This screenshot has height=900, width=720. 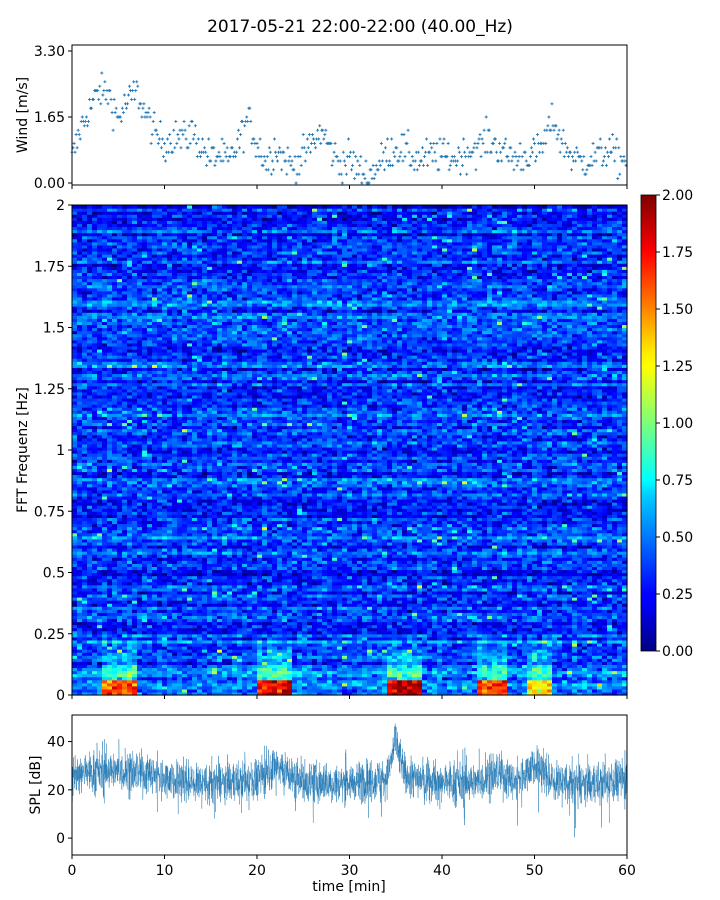 I want to click on wind-axes-frame, so click(x=349, y=115).